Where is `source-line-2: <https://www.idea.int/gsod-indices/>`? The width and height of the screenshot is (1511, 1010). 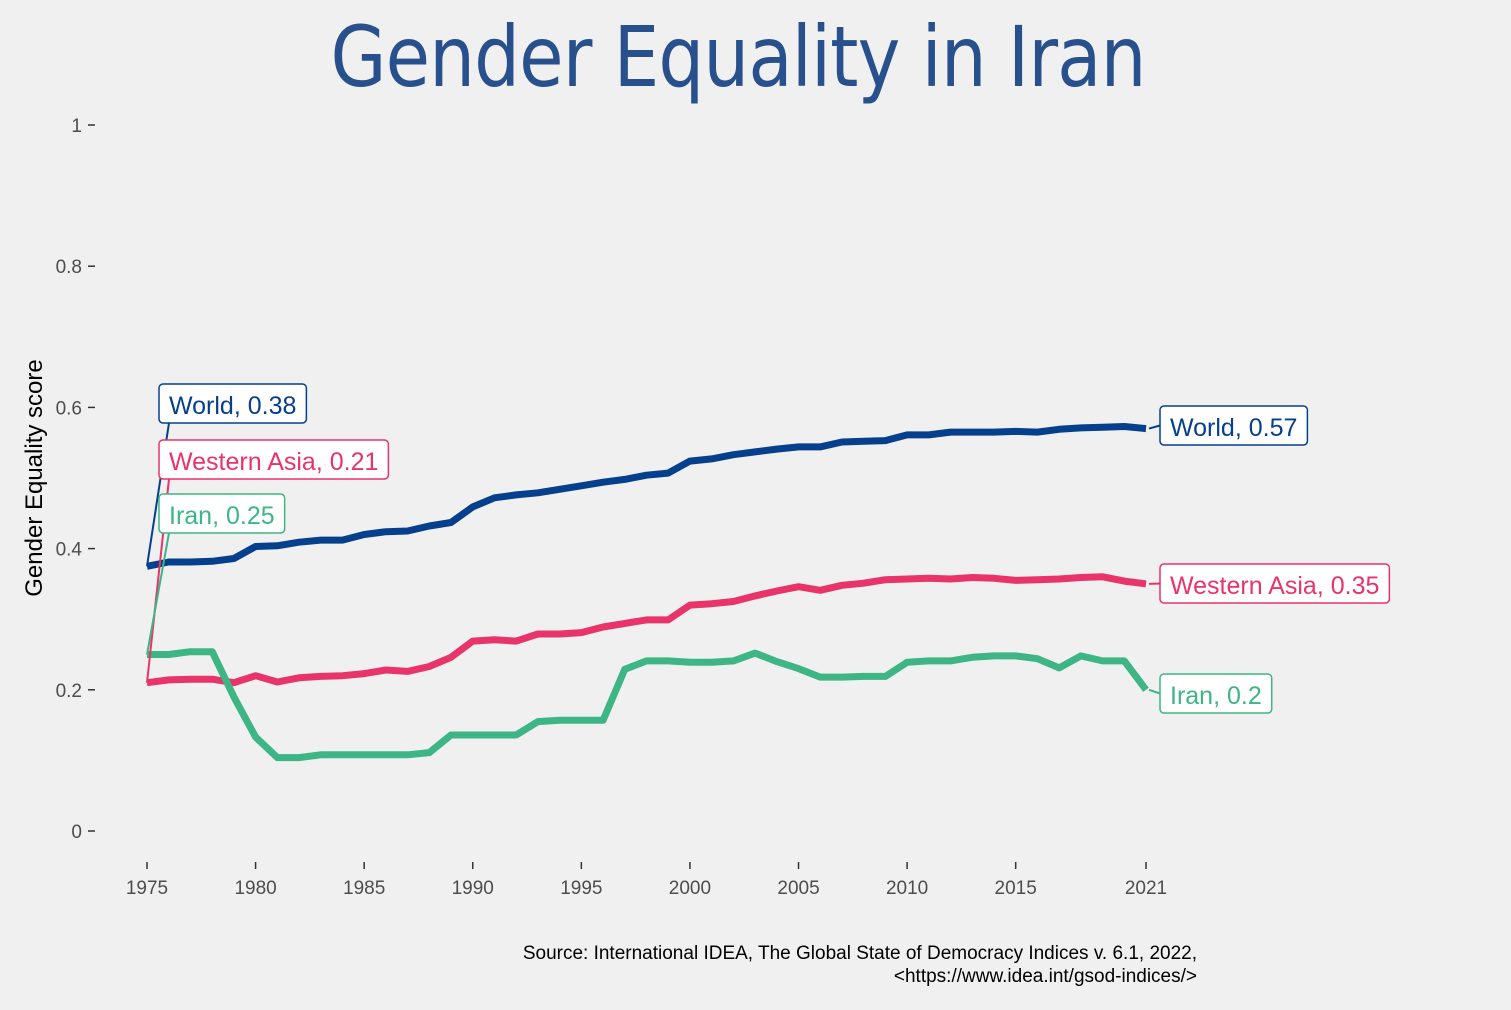
source-line-2: <https://www.idea.int/gsod-indices/> is located at coordinates (1045, 976).